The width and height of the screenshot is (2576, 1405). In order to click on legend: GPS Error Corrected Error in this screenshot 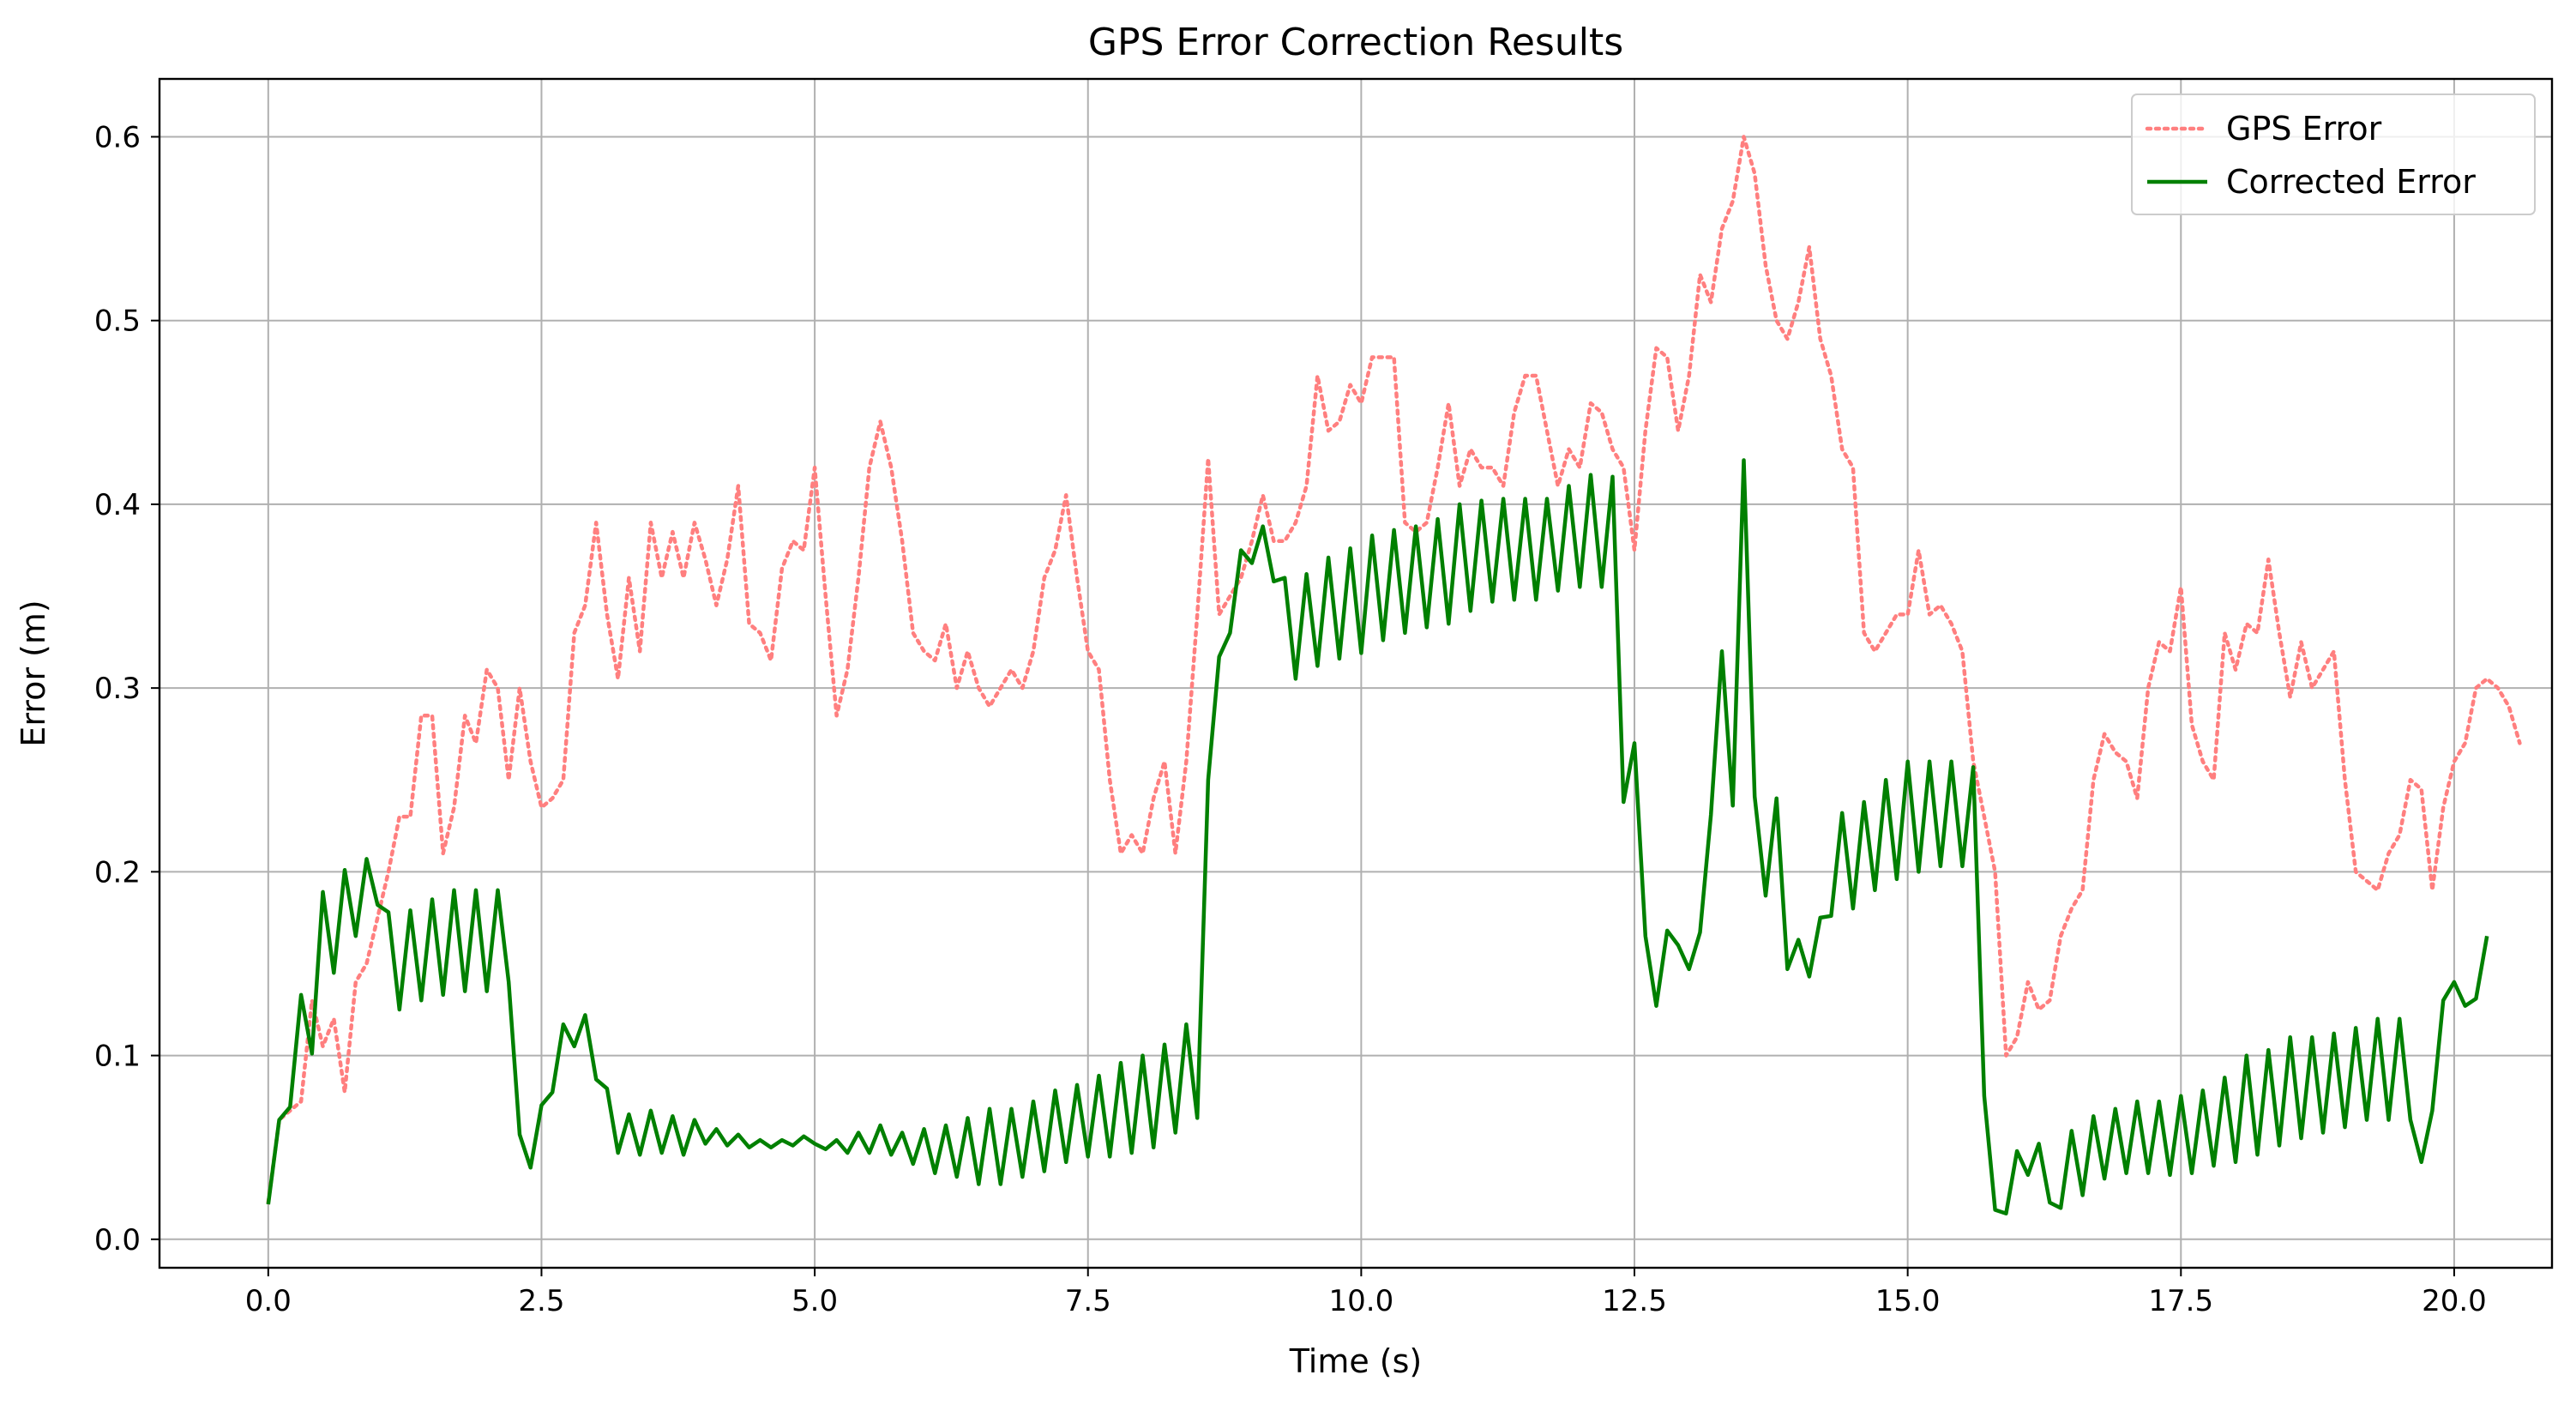, I will do `click(2334, 154)`.